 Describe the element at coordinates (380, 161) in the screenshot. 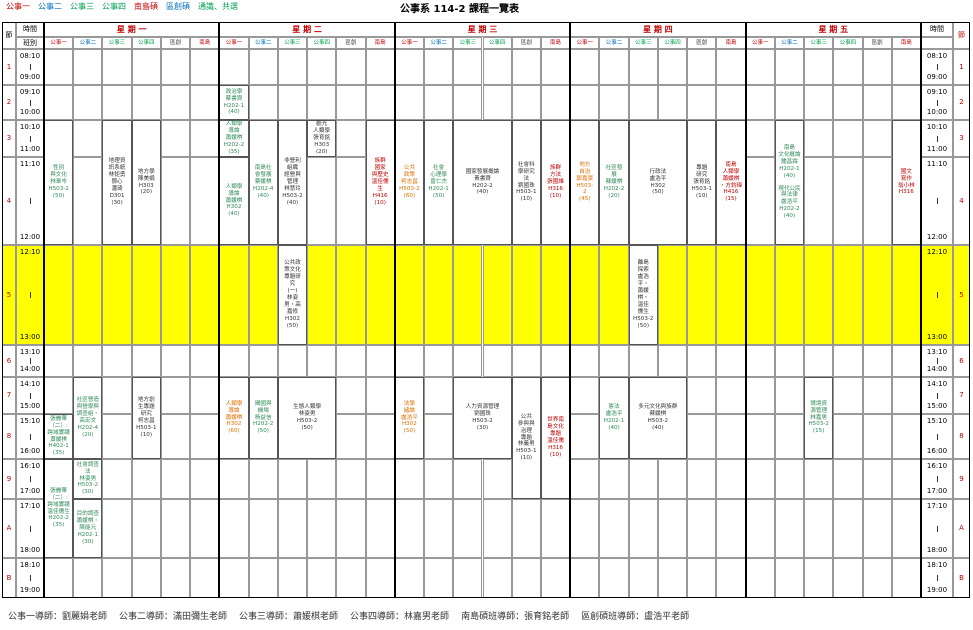

I see `course-line: 族群` at that location.